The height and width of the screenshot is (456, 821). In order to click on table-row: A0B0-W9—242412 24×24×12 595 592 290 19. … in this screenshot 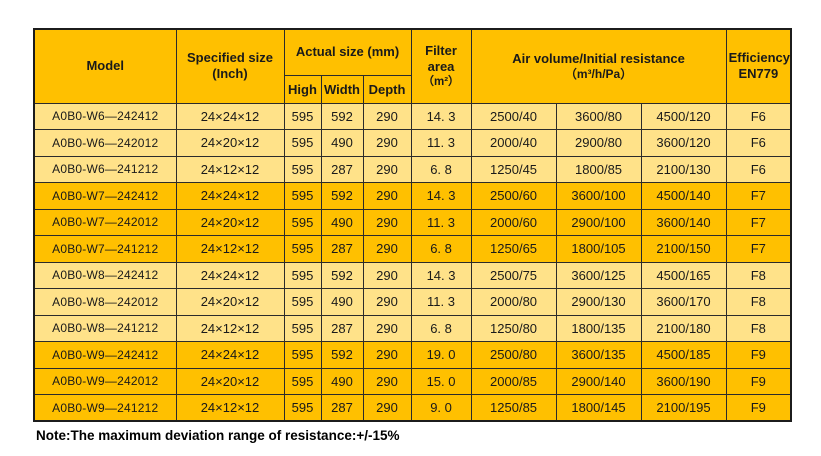, I will do `click(412, 355)`.